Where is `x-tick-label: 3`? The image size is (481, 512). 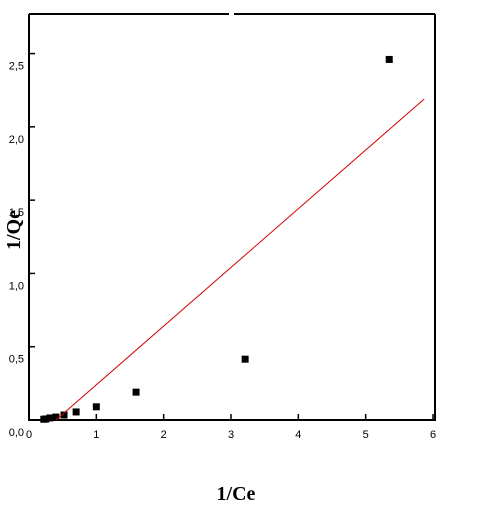 x-tick-label: 3 is located at coordinates (231, 435).